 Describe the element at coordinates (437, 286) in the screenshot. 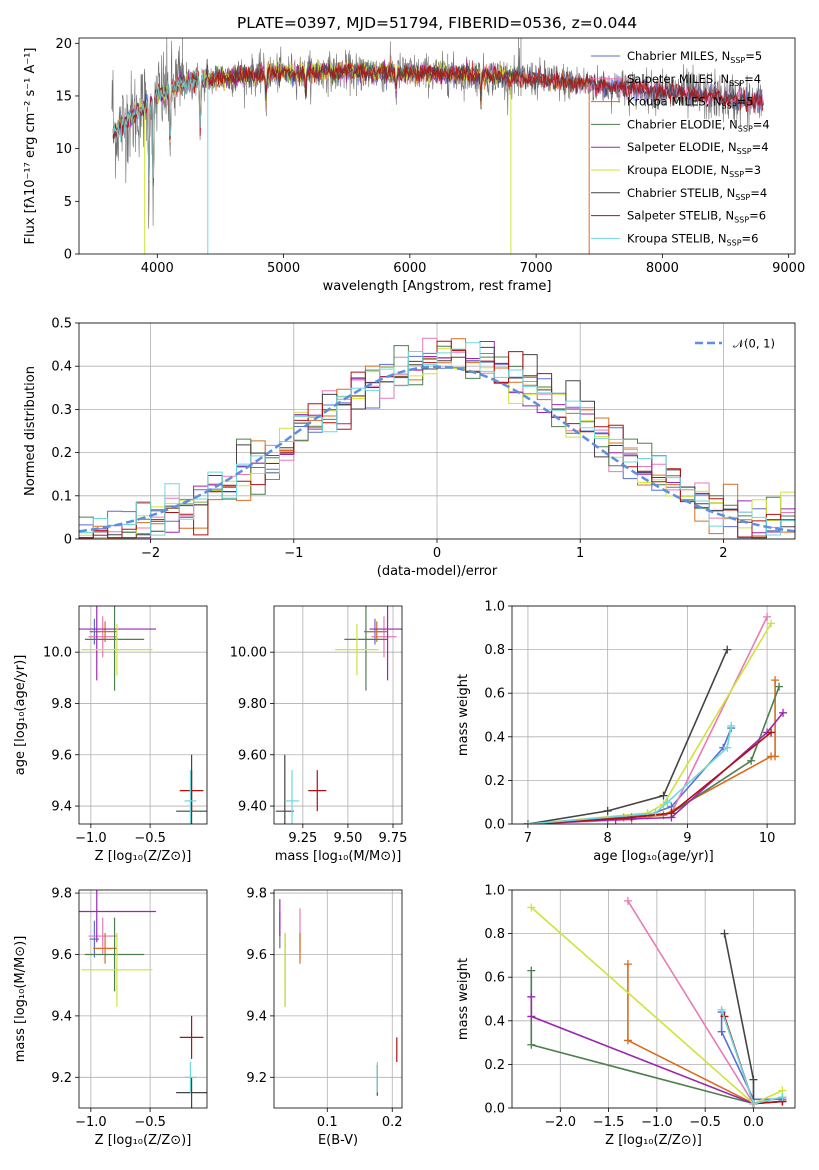

I see `x-axis-label: wavelength [Angstrom, rest frame]` at that location.